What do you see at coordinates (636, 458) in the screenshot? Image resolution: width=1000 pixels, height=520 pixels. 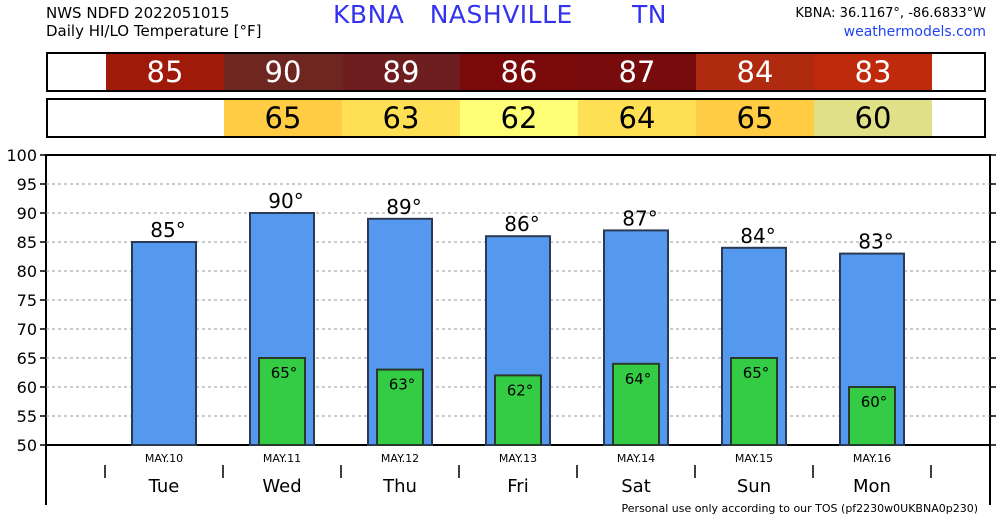 I see `date-label: MAY.14` at bounding box center [636, 458].